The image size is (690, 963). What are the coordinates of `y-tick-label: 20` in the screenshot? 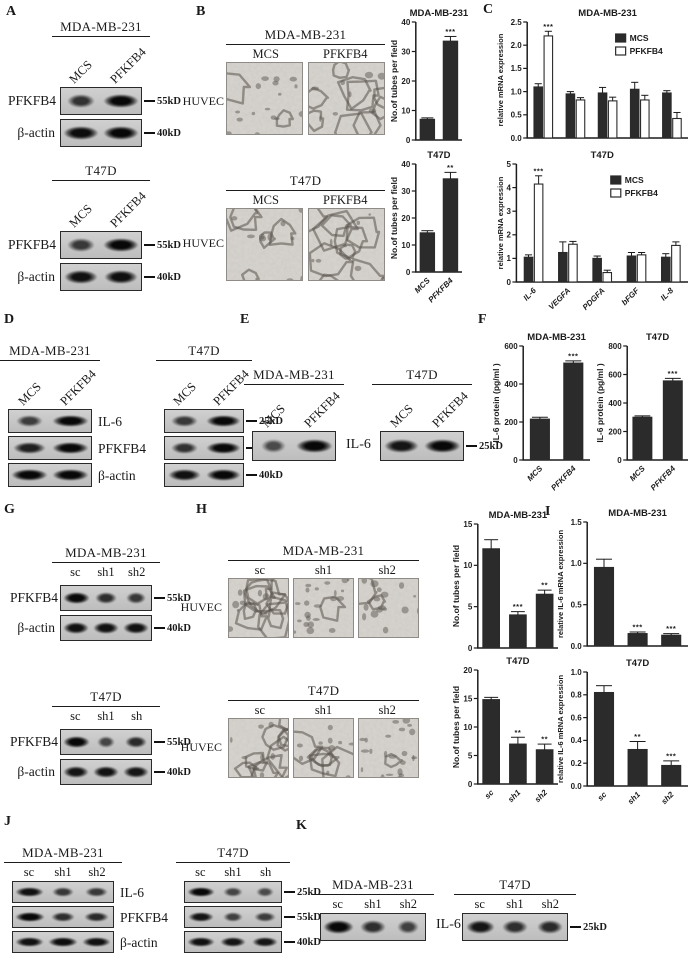 It's located at (405, 218).